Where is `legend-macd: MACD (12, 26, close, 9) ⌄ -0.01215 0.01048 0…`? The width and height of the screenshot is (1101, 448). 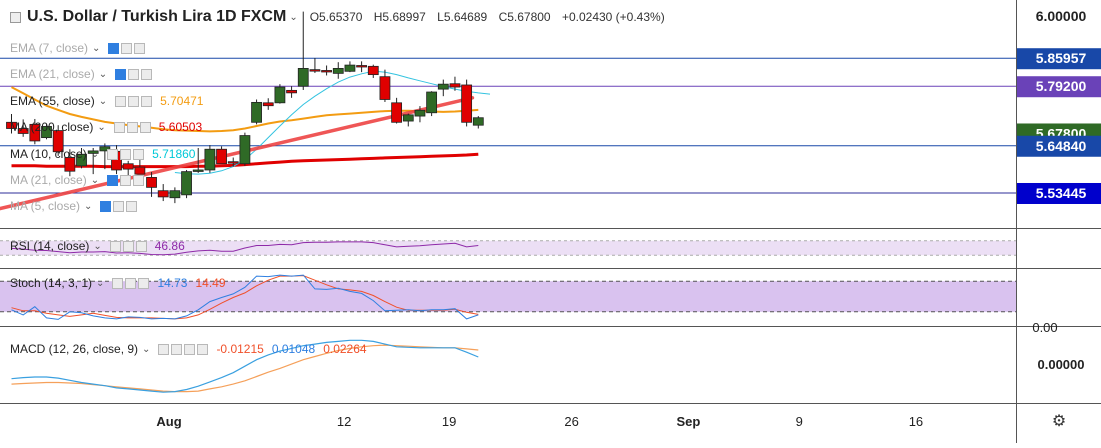
legend-macd: MACD (12, 26, close, 9) ⌄ -0.01215 0.01048 0… is located at coordinates (188, 349).